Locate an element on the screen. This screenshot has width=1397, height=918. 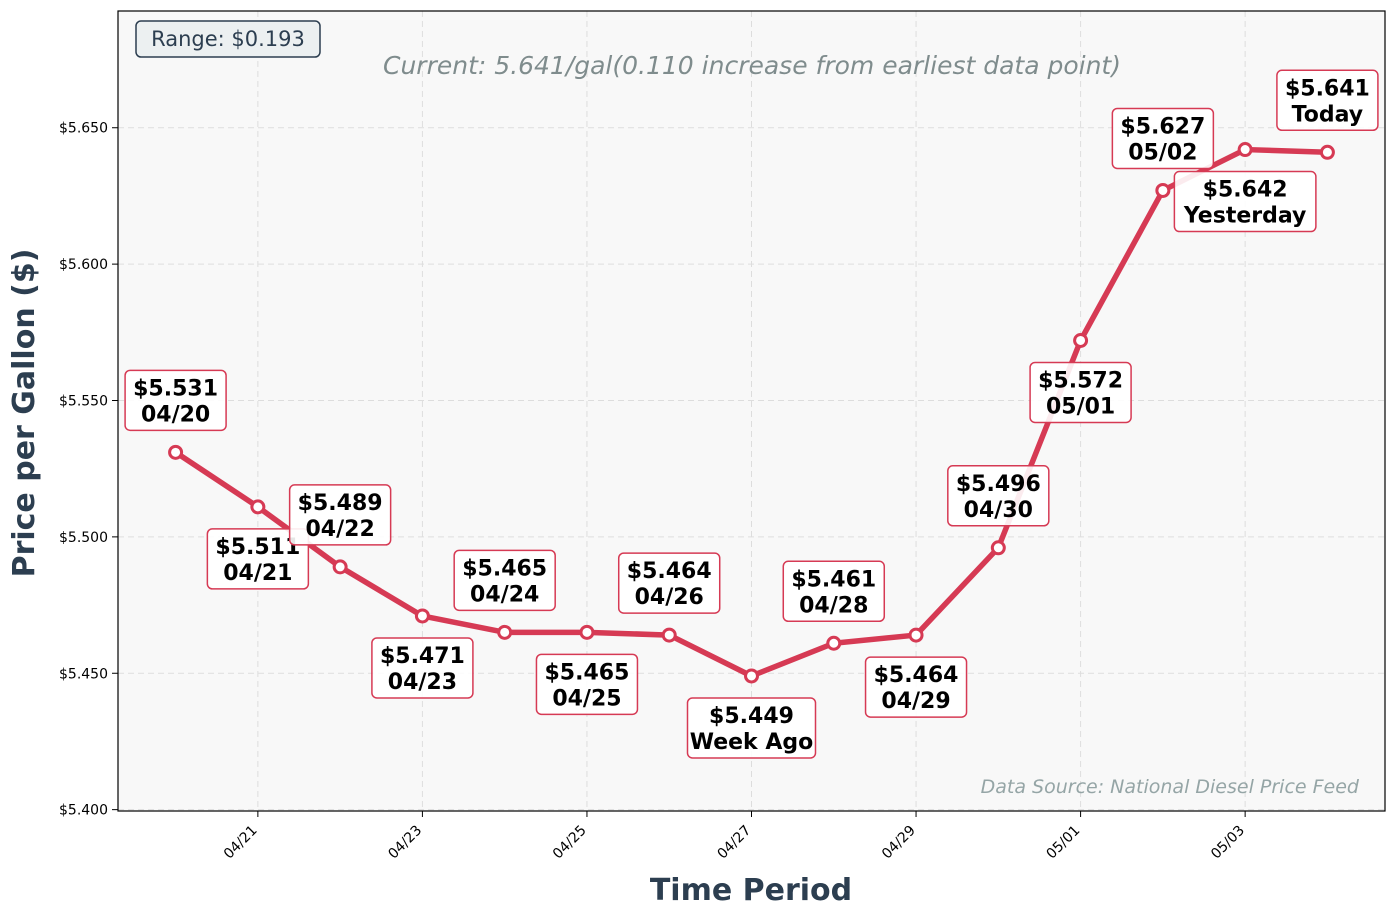
point-label-date: 04/28 is located at coordinates (833, 605).